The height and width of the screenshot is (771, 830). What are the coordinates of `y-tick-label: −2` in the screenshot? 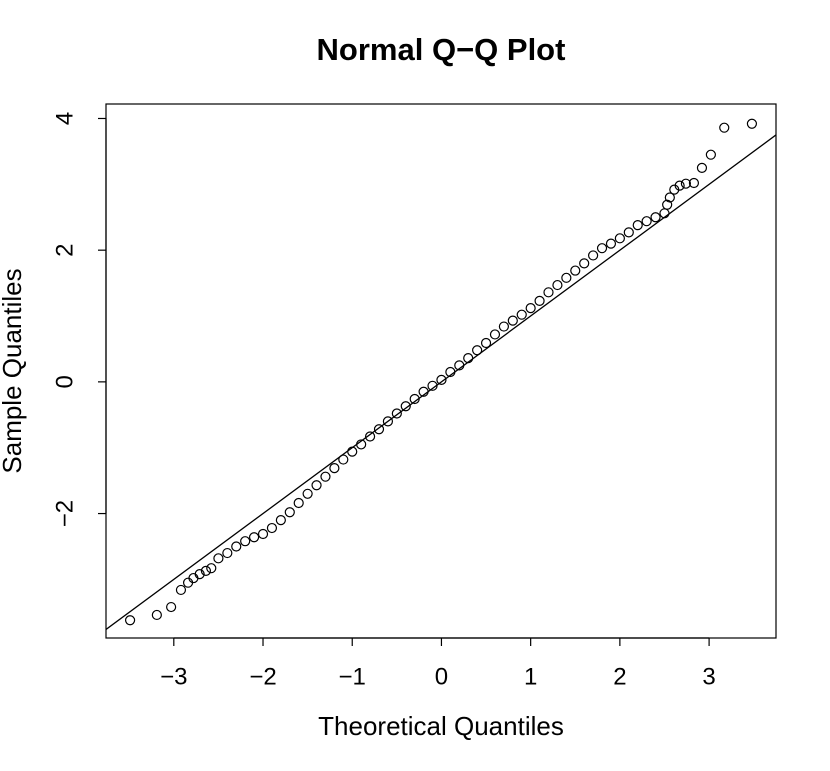 It's located at (64, 513).